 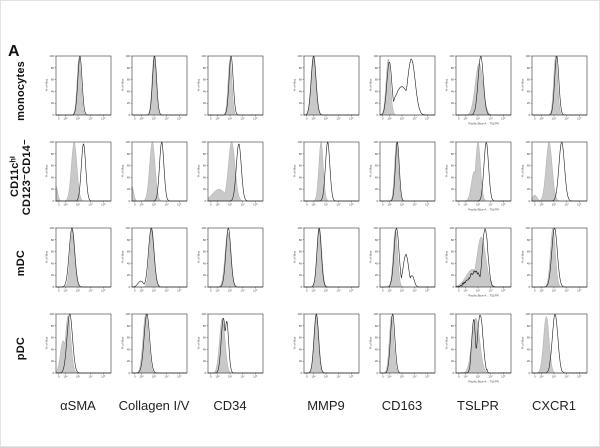 I want to click on column-label-text: αSMA, so click(x=78, y=405).